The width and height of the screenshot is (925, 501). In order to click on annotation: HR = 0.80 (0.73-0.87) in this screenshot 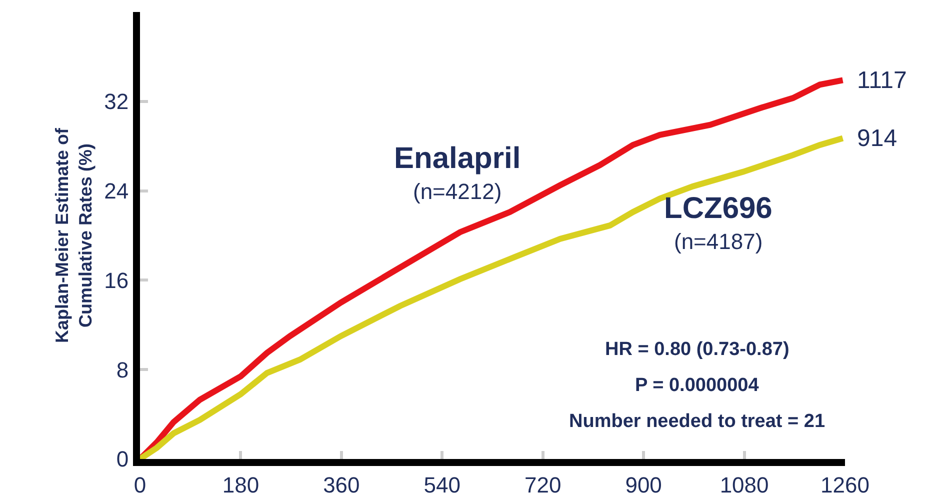, I will do `click(697, 349)`.